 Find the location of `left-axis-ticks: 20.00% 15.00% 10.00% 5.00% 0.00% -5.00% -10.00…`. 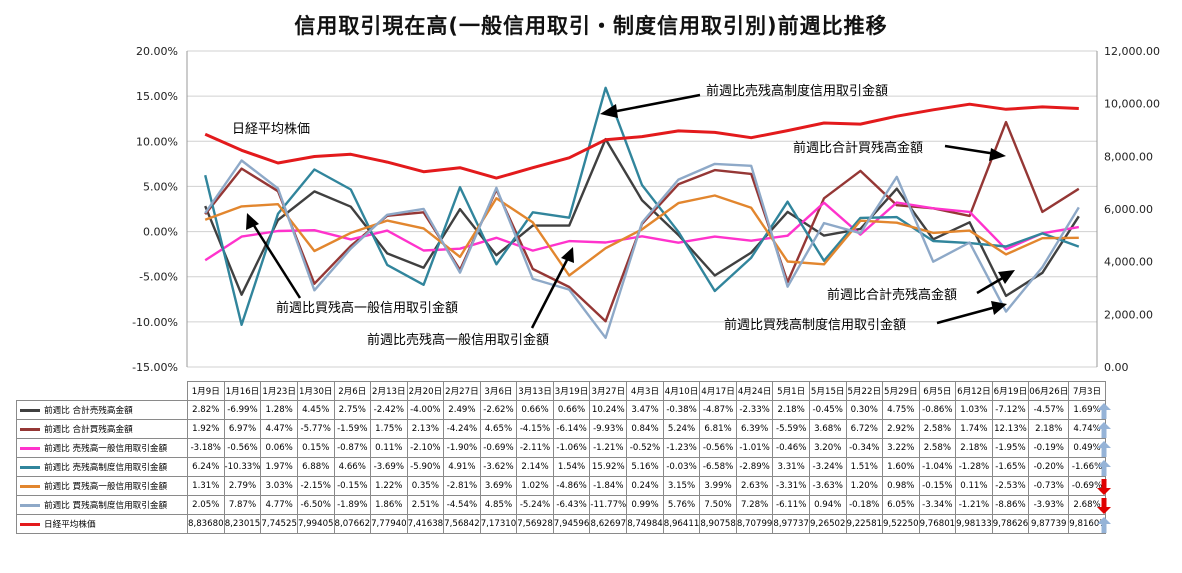

left-axis-ticks: 20.00% 15.00% 10.00% 5.00% 0.00% -5.00% -10.00… is located at coordinates (155, 209).